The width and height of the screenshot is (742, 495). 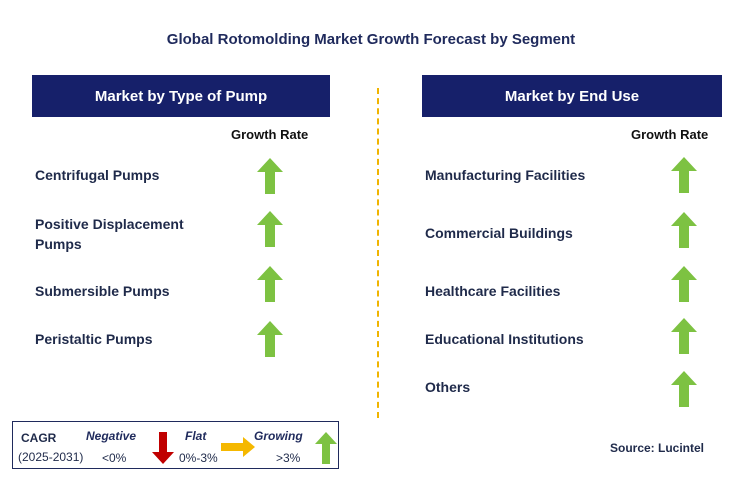 What do you see at coordinates (198, 458) in the screenshot?
I see `legend-flat-range: 0%-3%` at bounding box center [198, 458].